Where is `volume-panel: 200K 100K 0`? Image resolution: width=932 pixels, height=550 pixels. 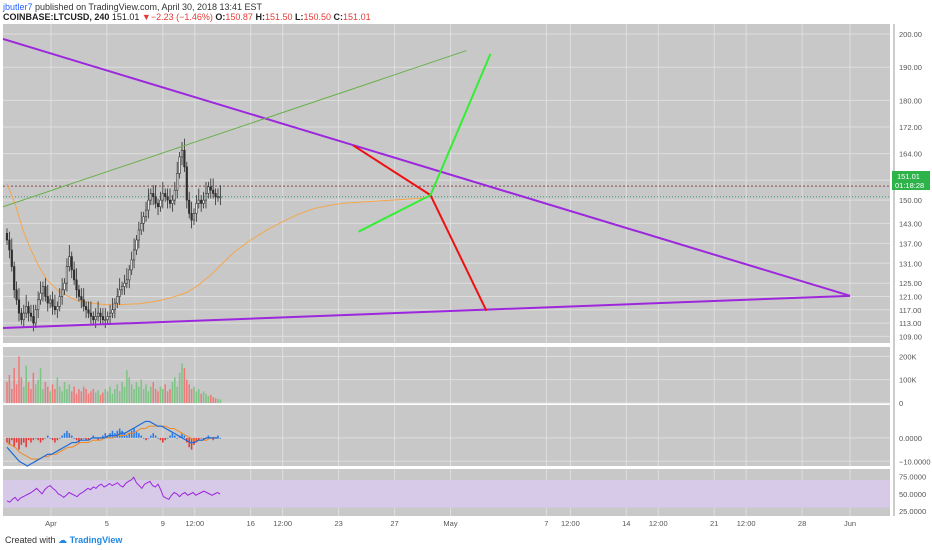 volume-panel: 200K 100K 0 is located at coordinates (460, 377).